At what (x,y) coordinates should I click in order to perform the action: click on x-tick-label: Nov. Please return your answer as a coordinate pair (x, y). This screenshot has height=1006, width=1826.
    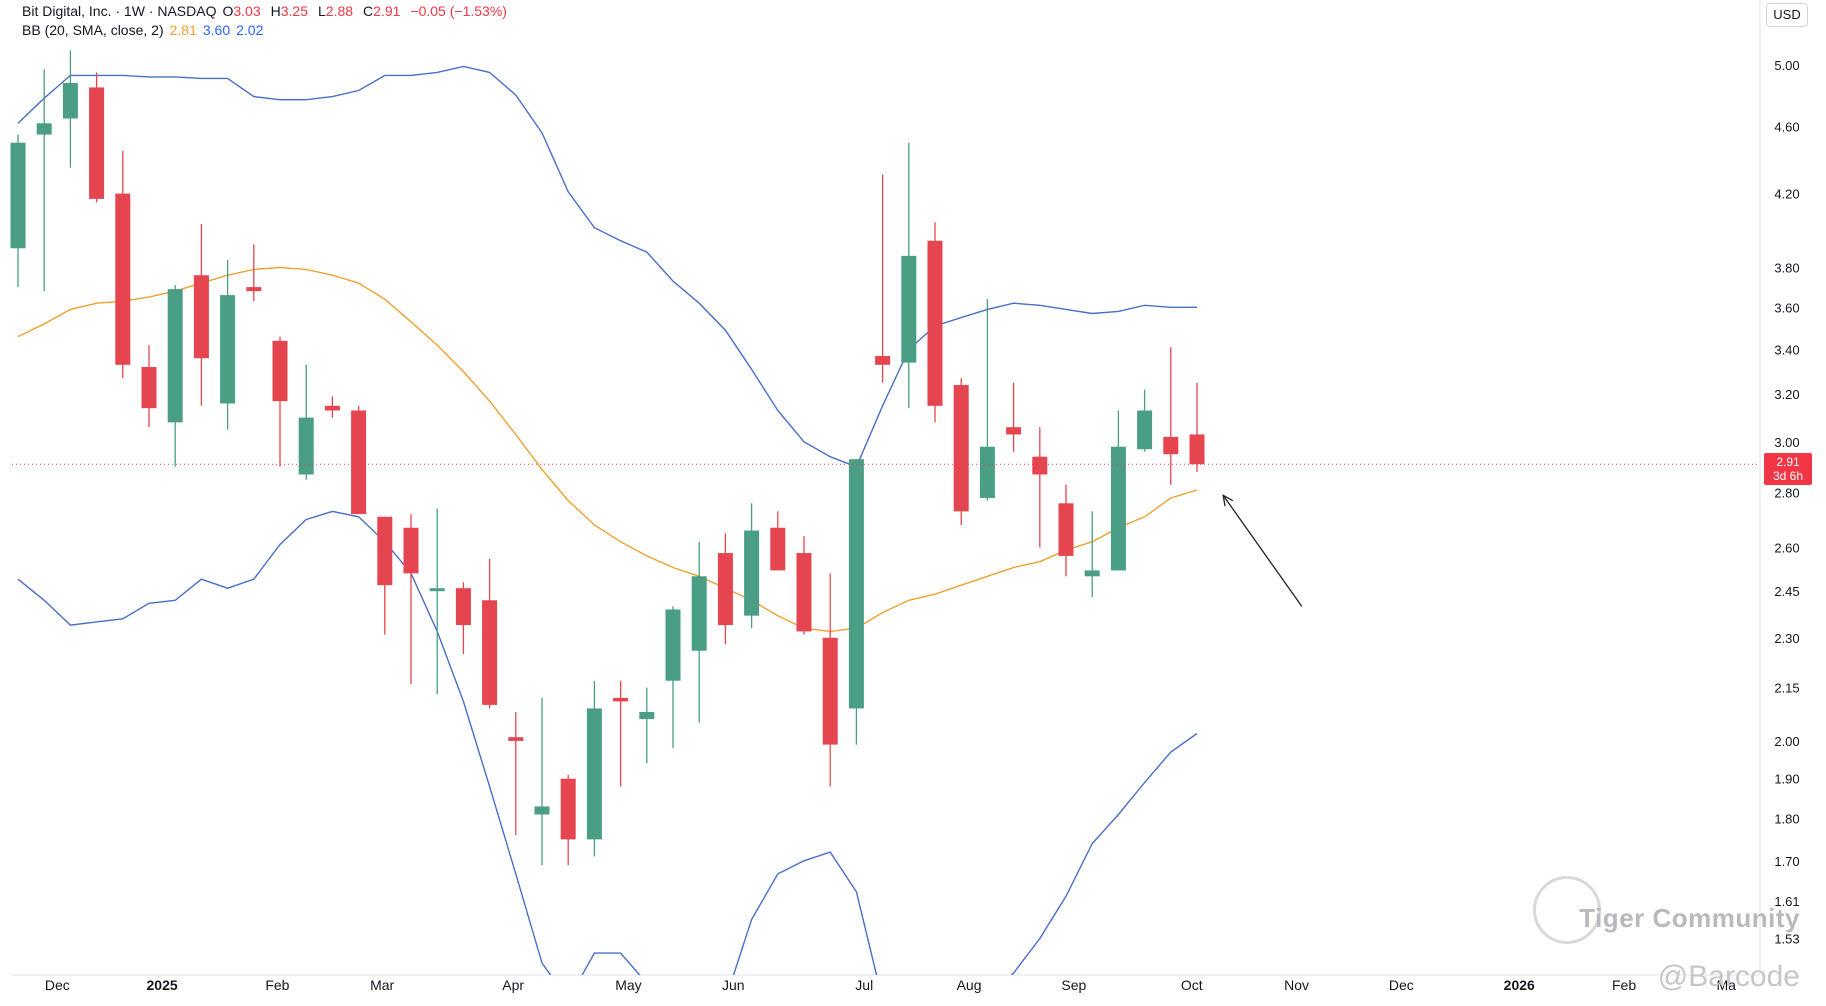
    Looking at the image, I should click on (1296, 985).